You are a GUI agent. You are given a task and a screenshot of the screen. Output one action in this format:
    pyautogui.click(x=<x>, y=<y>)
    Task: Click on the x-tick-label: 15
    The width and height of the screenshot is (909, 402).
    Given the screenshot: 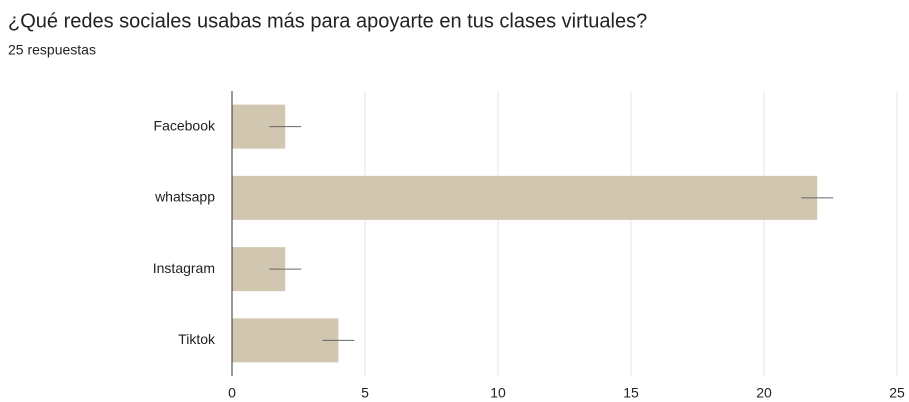 What is the action you would take?
    pyautogui.click(x=631, y=393)
    